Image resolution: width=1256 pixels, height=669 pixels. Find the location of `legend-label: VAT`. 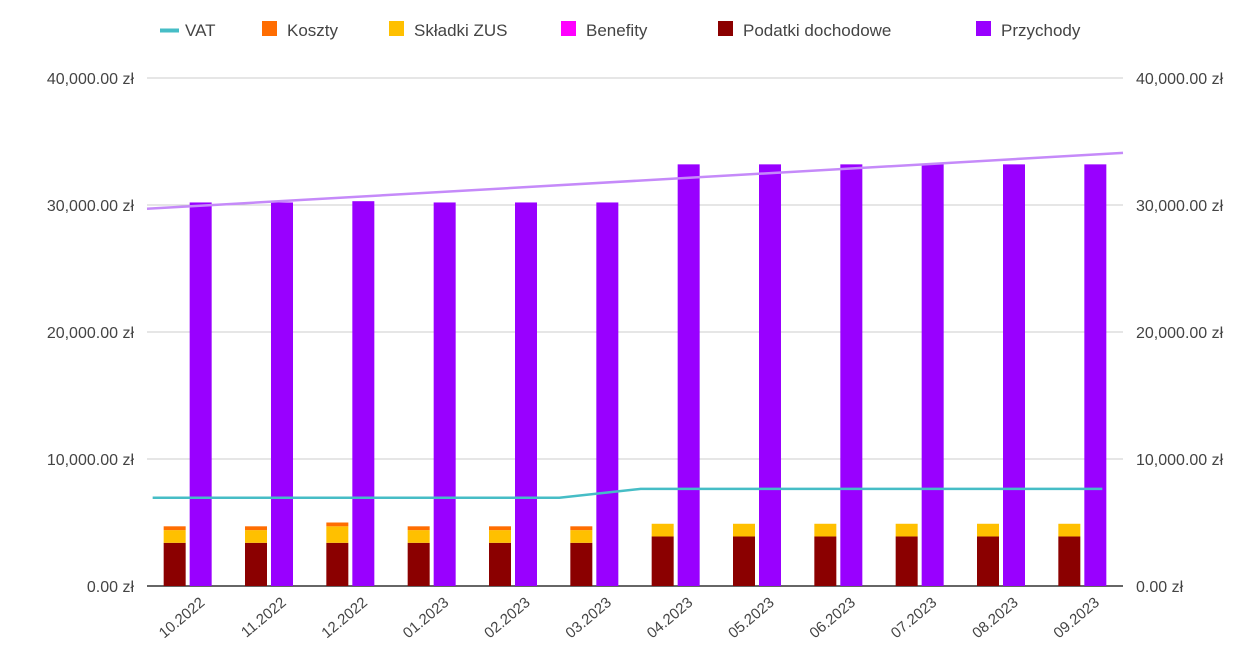

legend-label: VAT is located at coordinates (200, 30).